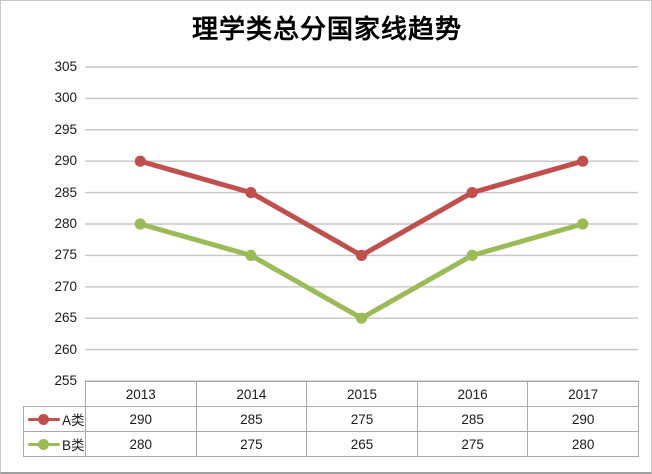  Describe the element at coordinates (362, 444) in the screenshot. I see `value-cell: 265` at that location.